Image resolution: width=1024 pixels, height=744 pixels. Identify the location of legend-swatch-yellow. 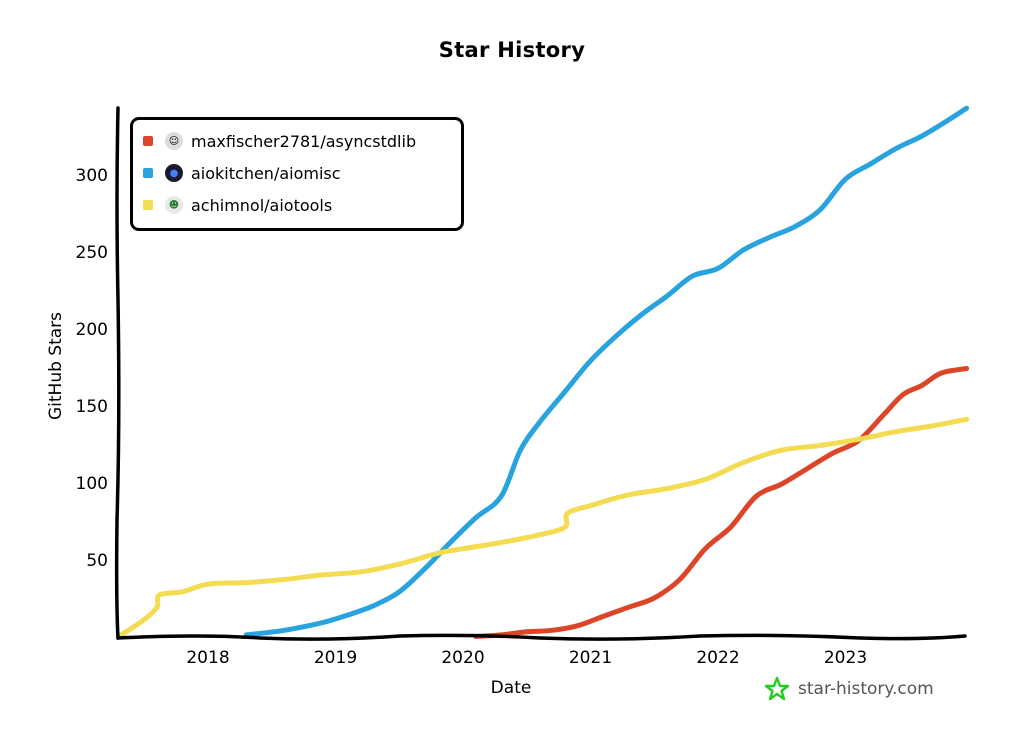
(148, 205).